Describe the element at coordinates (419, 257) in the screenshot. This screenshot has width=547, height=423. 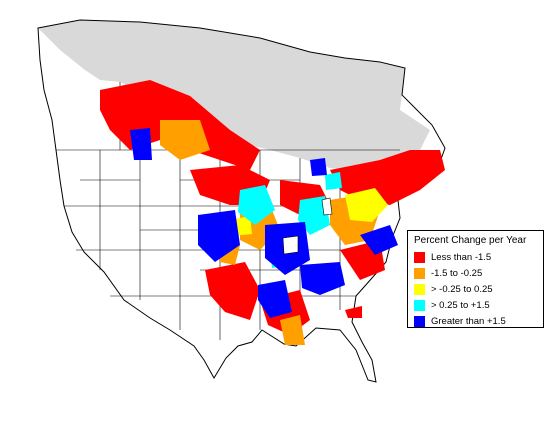
I see `legend-swatch-red` at that location.